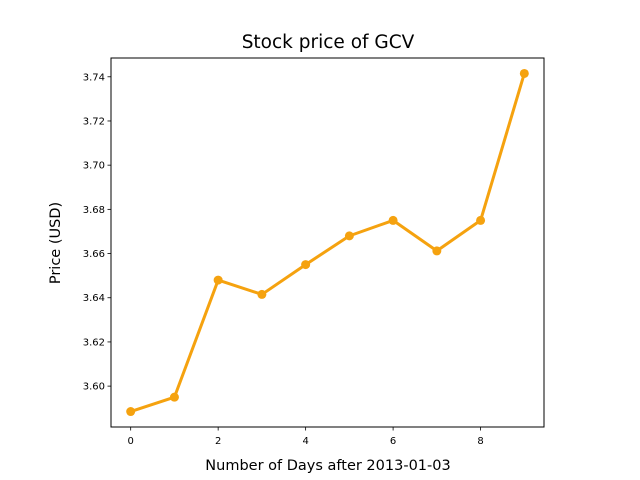 Image resolution: width=640 pixels, height=480 pixels. I want to click on x-tick-label: 2, so click(218, 441).